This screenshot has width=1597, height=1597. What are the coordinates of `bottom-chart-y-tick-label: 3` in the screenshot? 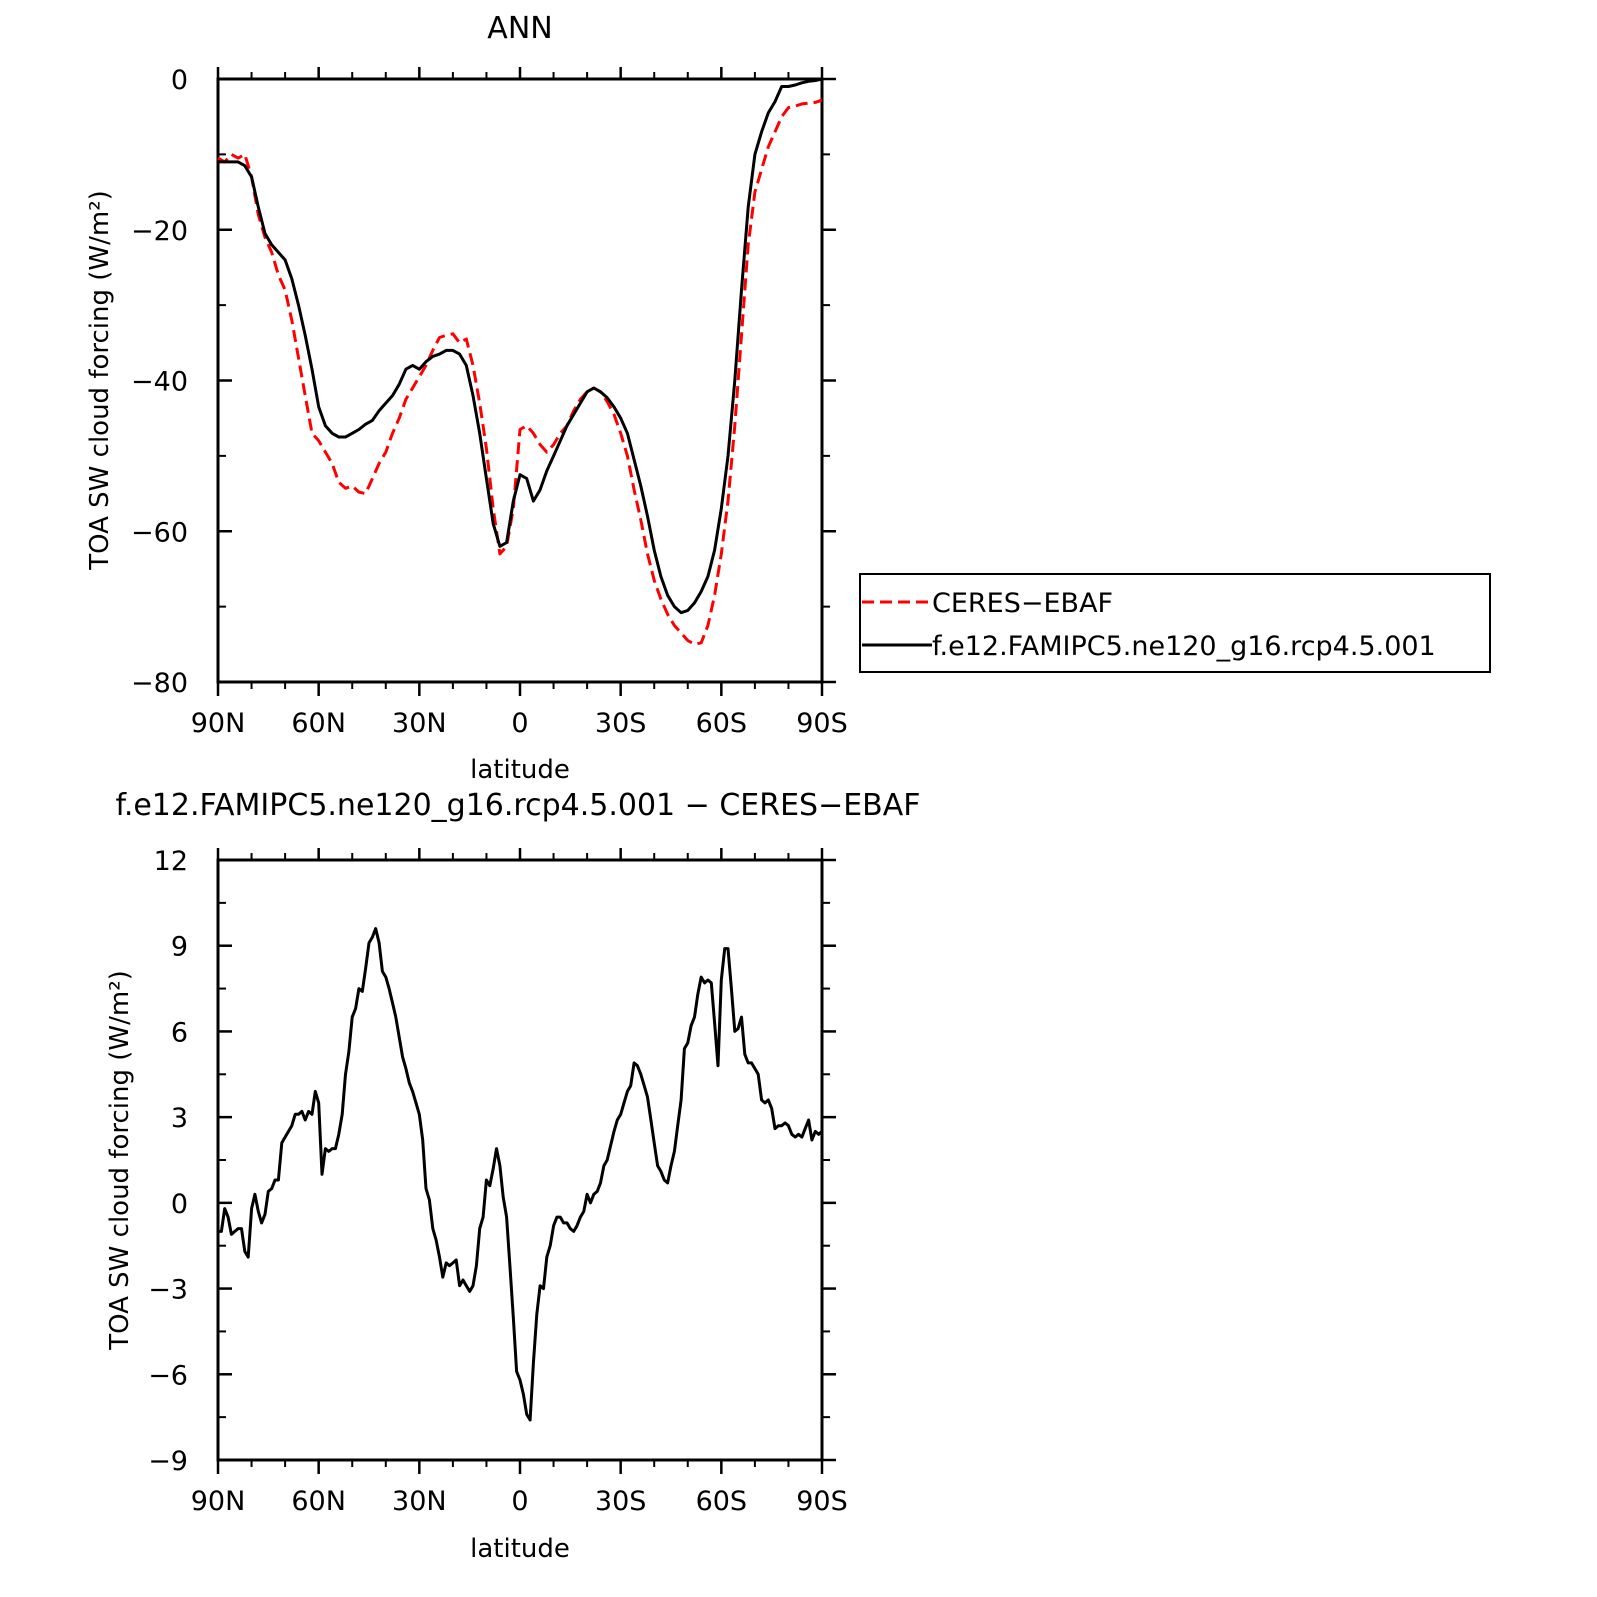 It's located at (179, 1118).